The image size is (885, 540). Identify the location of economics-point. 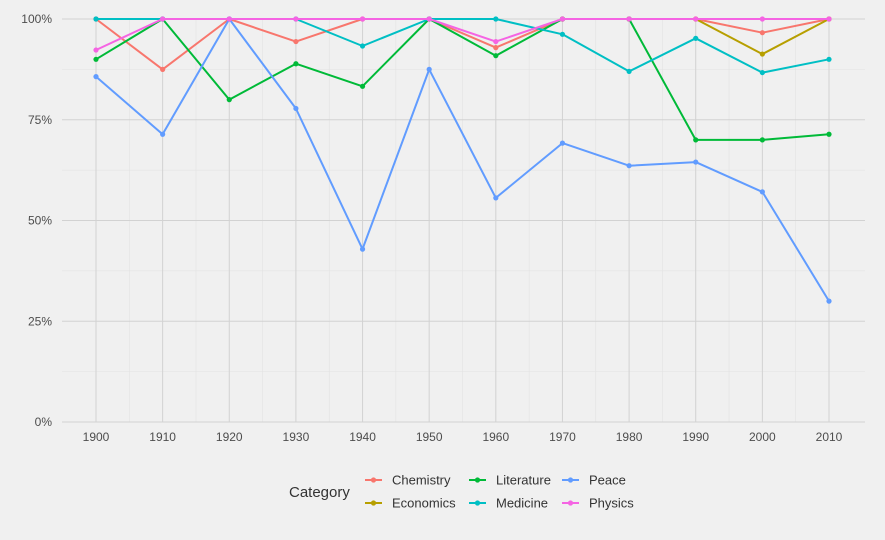
(762, 54).